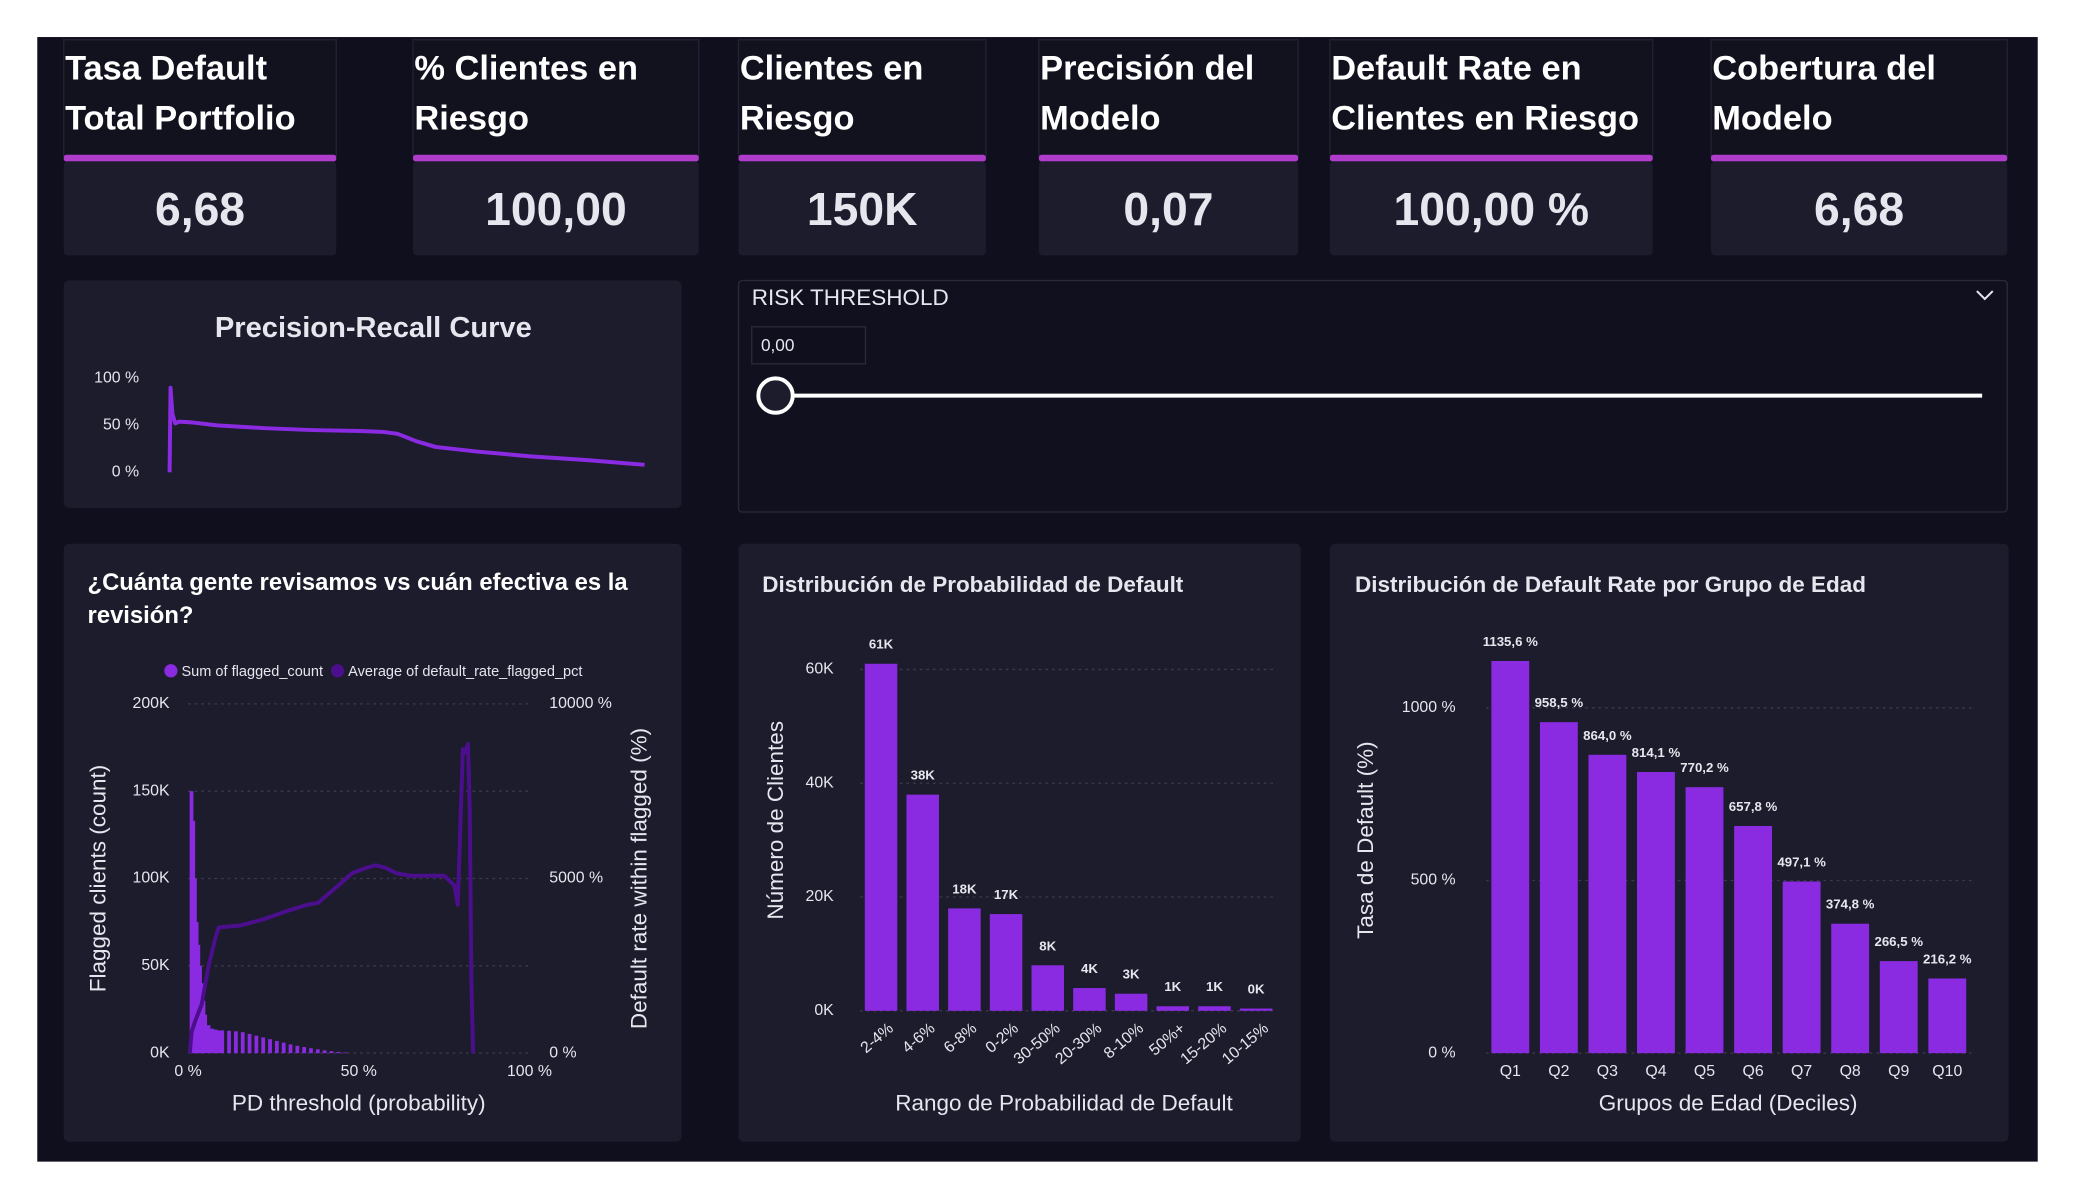 This screenshot has height=1200, width=2075. Describe the element at coordinates (820, 896) in the screenshot. I see `y-tick-label: 20K` at that location.